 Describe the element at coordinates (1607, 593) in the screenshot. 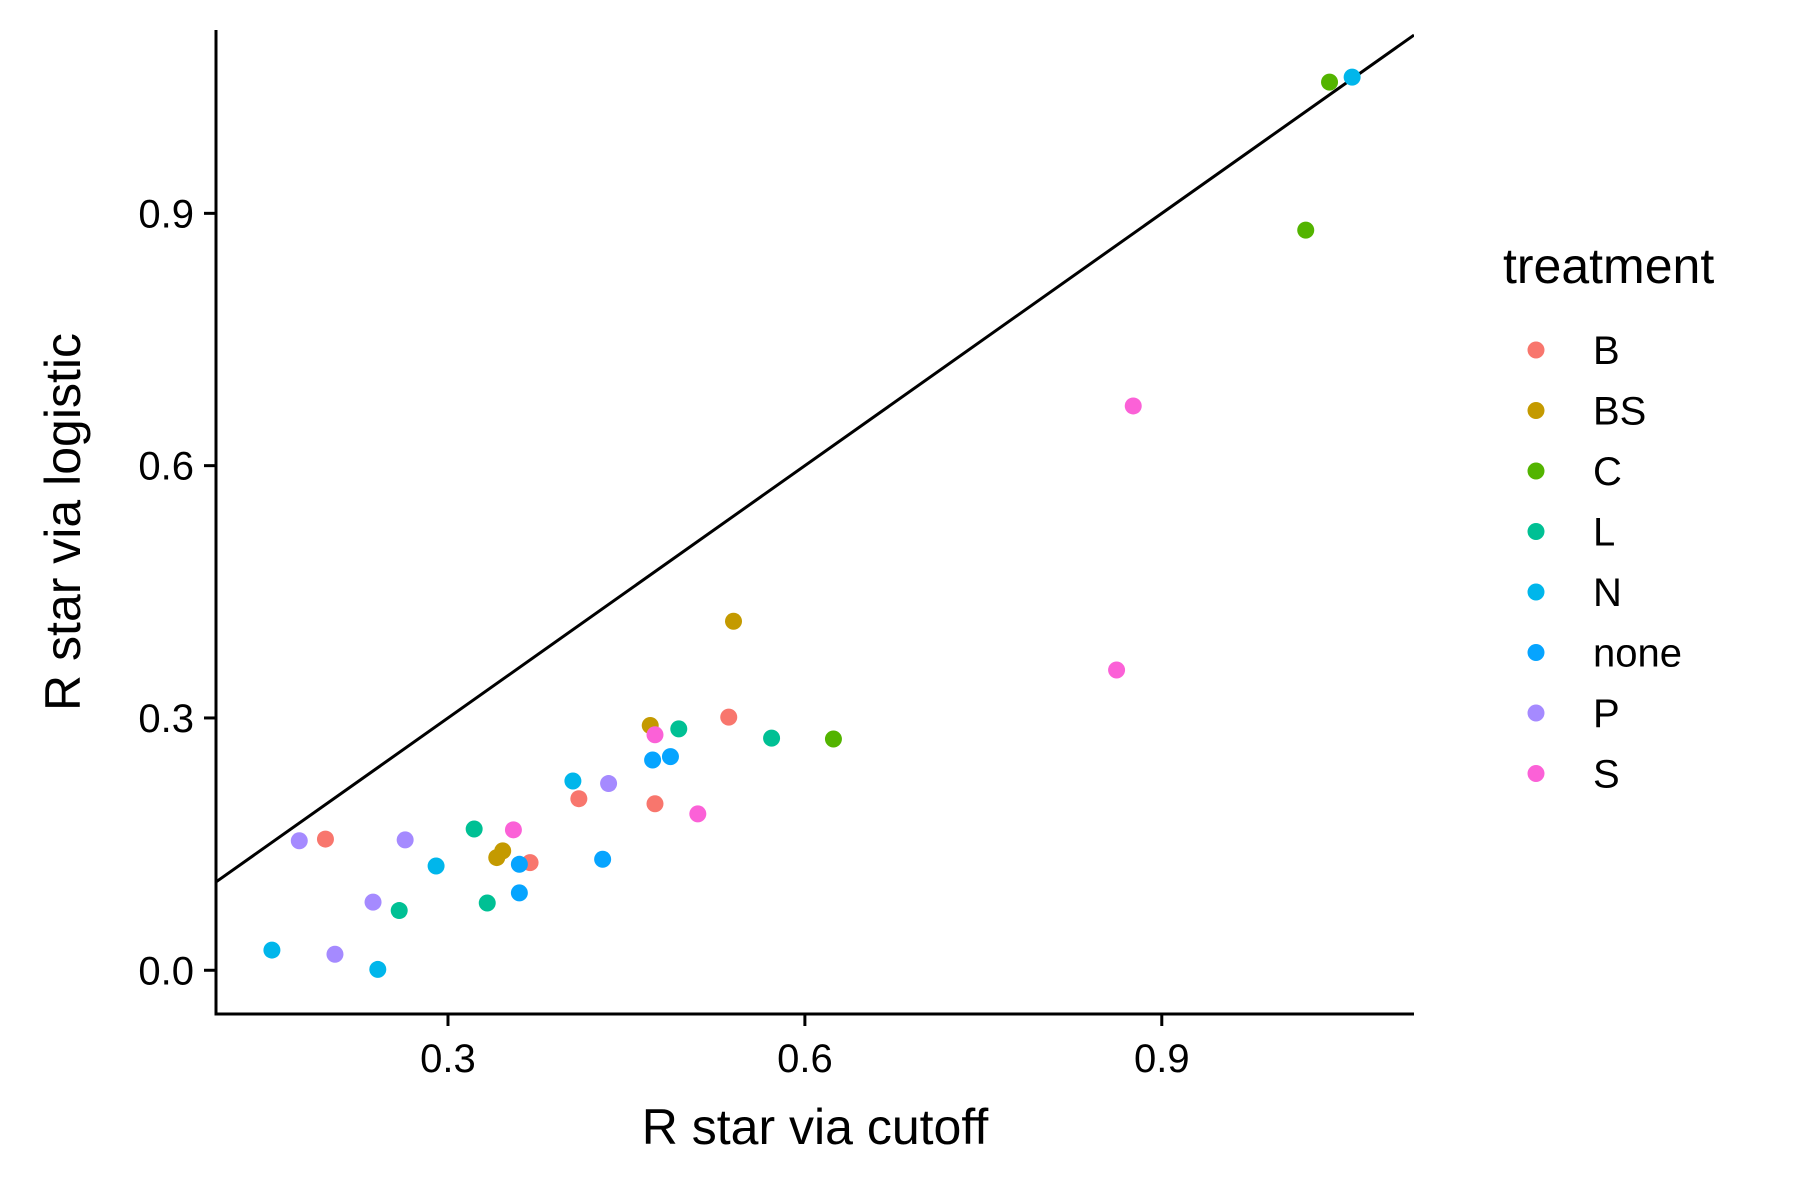

I see `legend-label: N` at that location.